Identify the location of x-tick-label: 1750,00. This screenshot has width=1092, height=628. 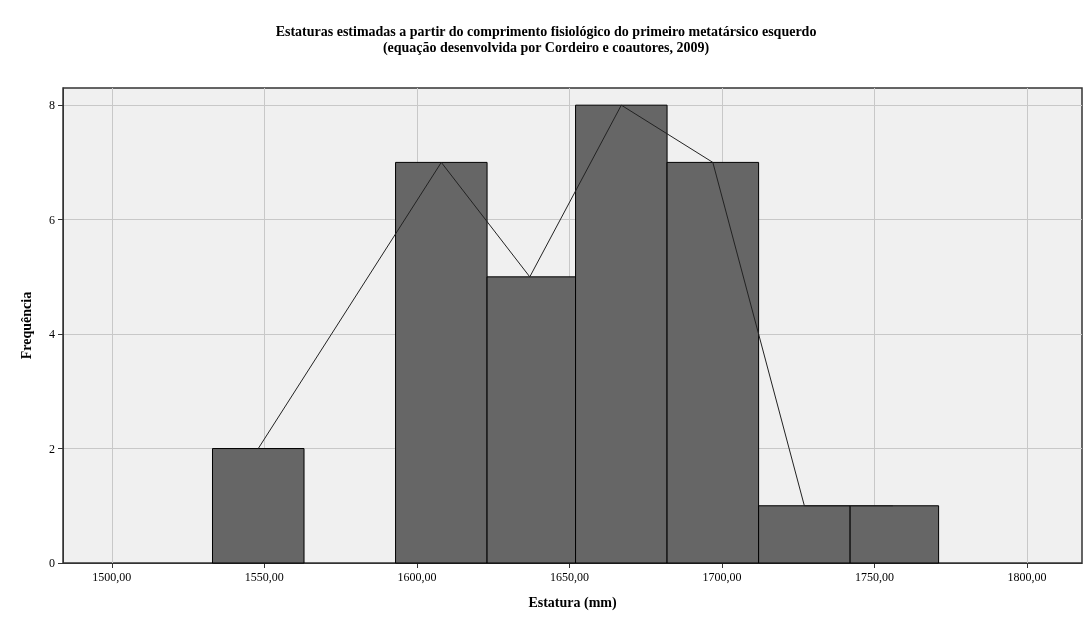
(875, 577).